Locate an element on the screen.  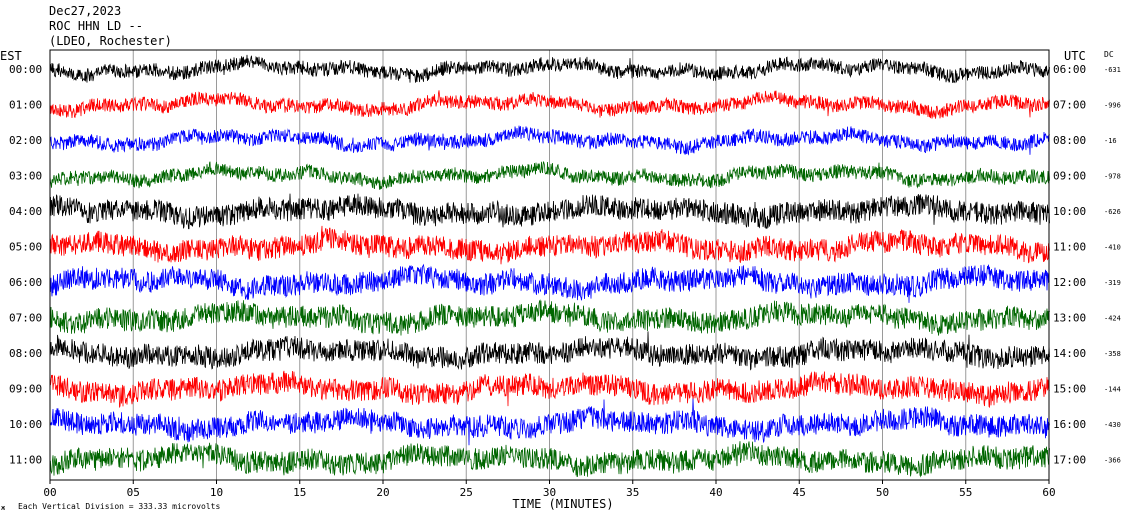
x-axis-ticks: 00 05 10 15 20 25 30 35 40 45 50 55 60 is located at coordinates (549, 489).